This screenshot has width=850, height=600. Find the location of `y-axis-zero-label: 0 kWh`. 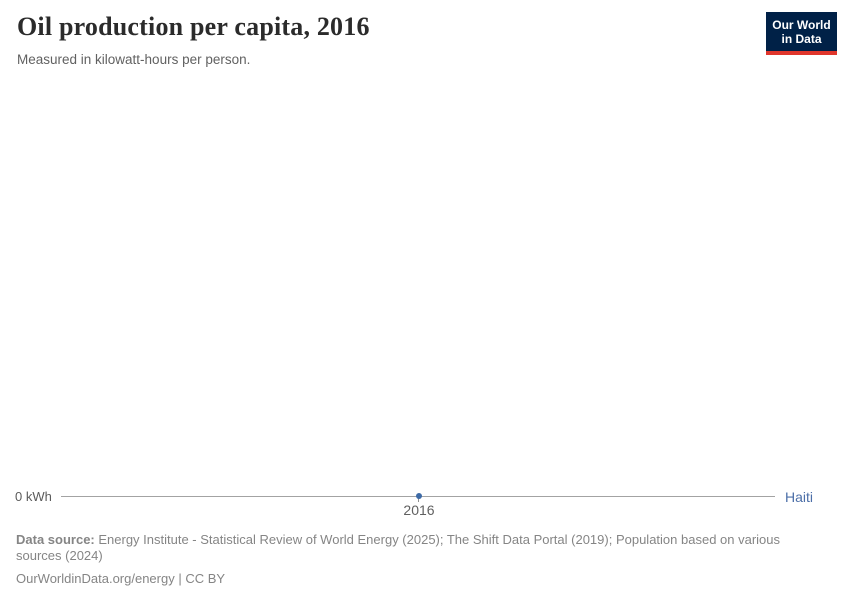

y-axis-zero-label: 0 kWh is located at coordinates (33, 496).